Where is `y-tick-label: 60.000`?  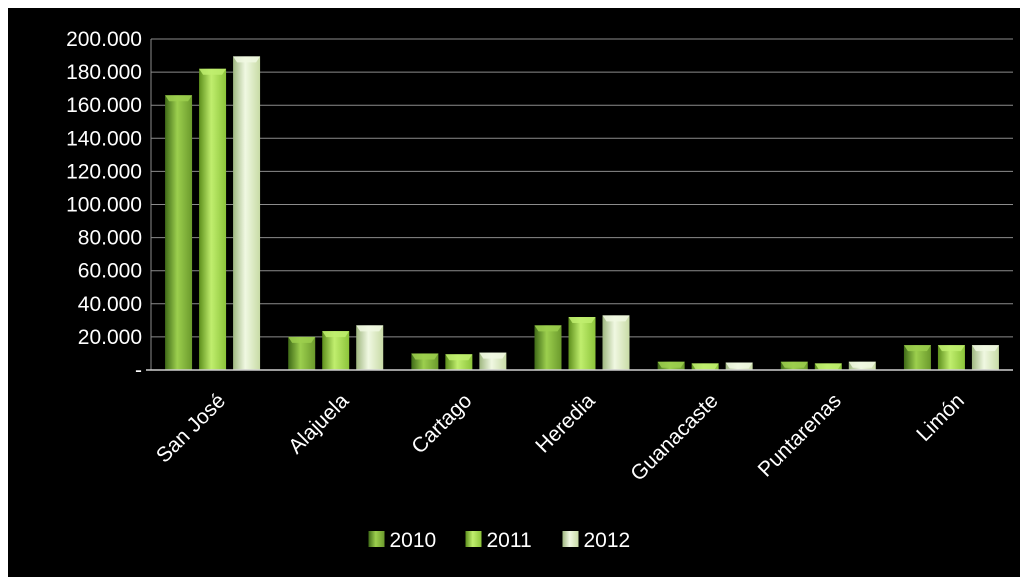
y-tick-label: 60.000 is located at coordinates (110, 271).